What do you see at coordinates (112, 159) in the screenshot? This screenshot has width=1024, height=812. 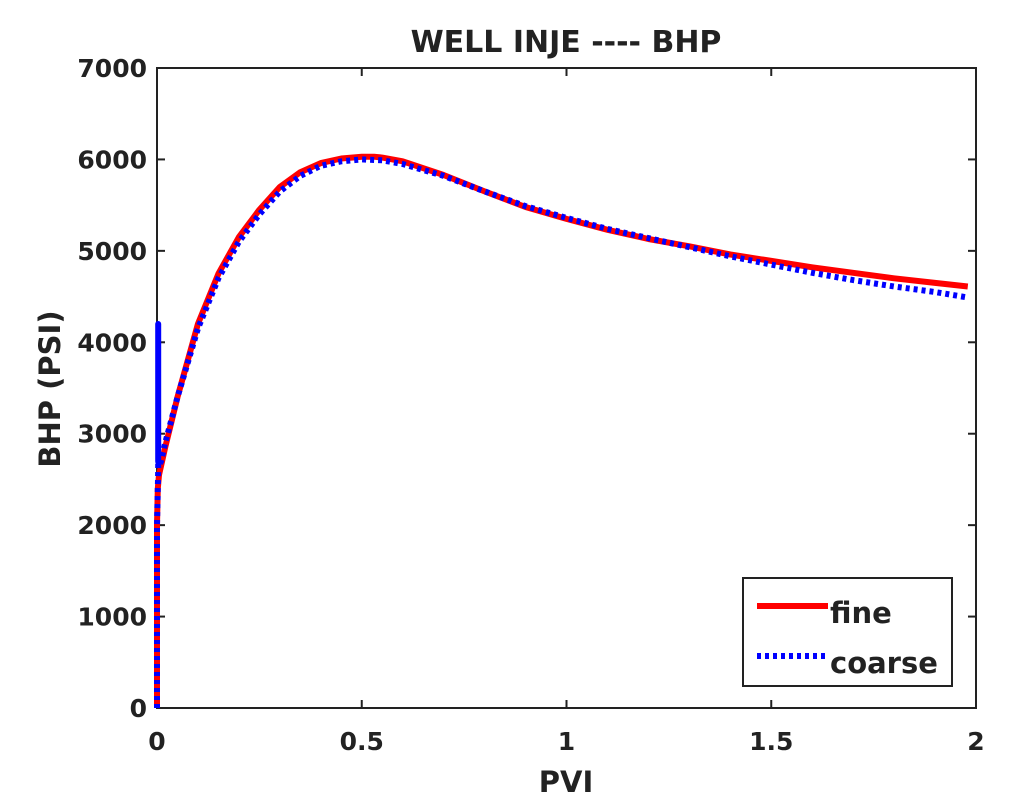 I see `y-tick-label: 6000` at bounding box center [112, 159].